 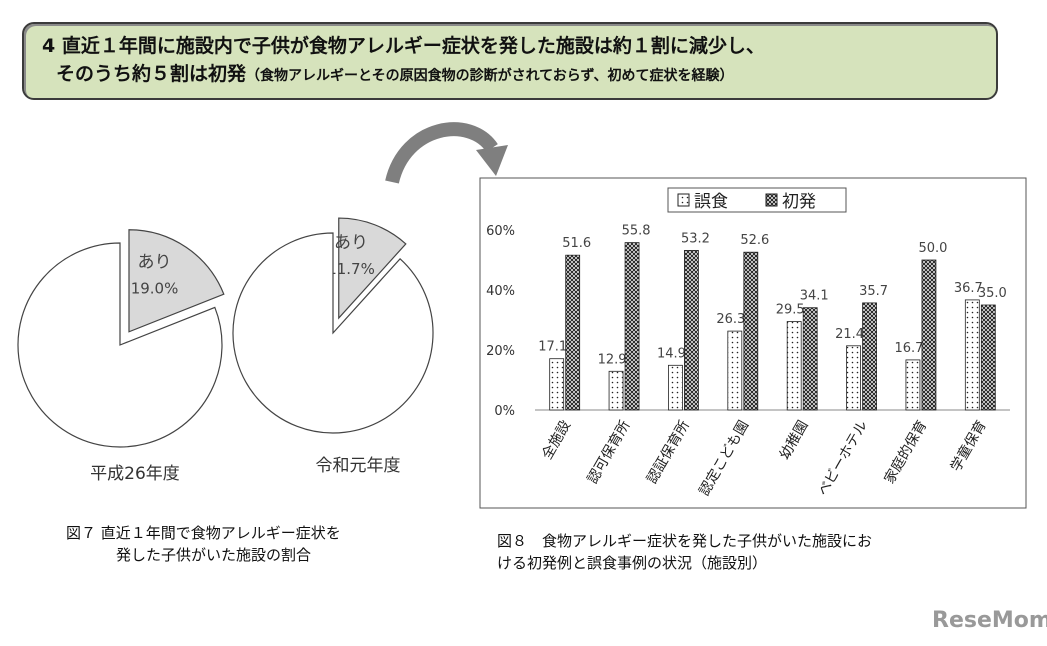 What do you see at coordinates (799, 202) in the screenshot?
I see `legend-label: 初発` at bounding box center [799, 202].